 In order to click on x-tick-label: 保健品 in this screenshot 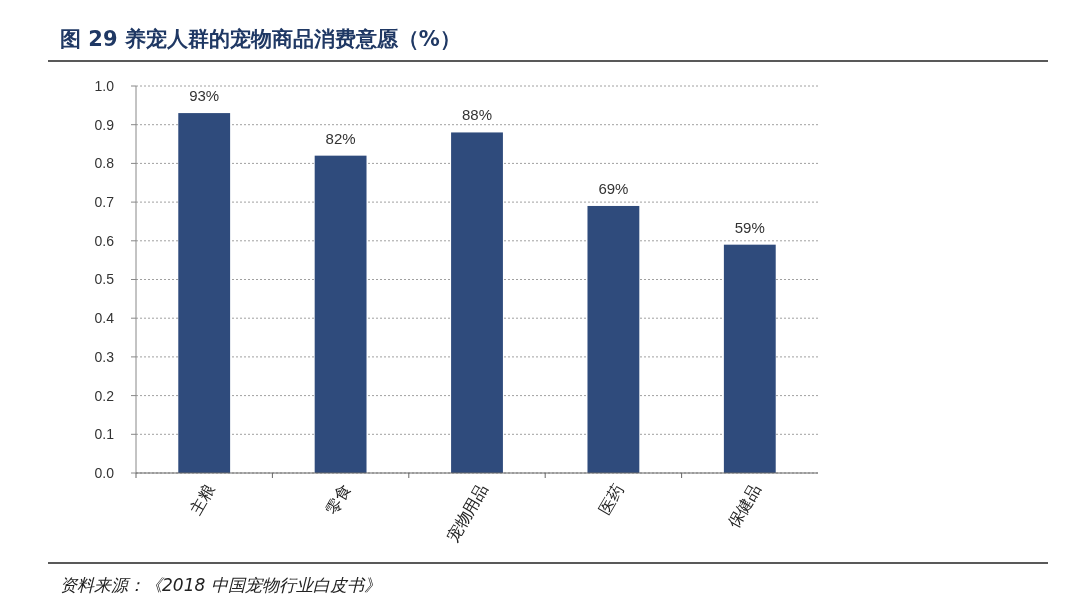, I will do `click(744, 506)`.